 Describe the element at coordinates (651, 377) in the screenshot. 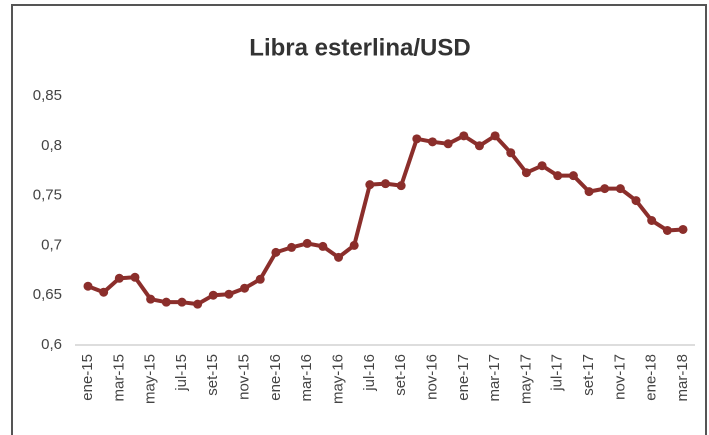

I see `x-tick-label: ene-18` at that location.